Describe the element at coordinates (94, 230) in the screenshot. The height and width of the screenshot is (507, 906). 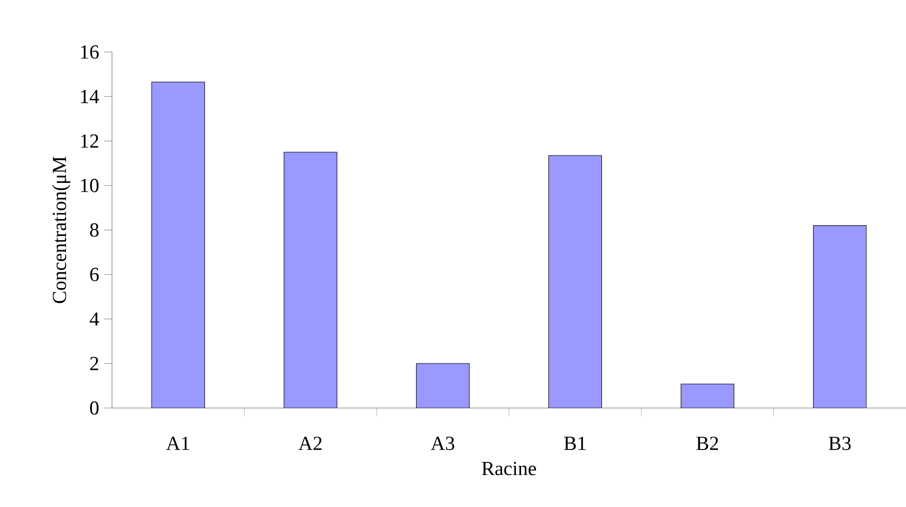
I see `y-tick-label: 8` at that location.